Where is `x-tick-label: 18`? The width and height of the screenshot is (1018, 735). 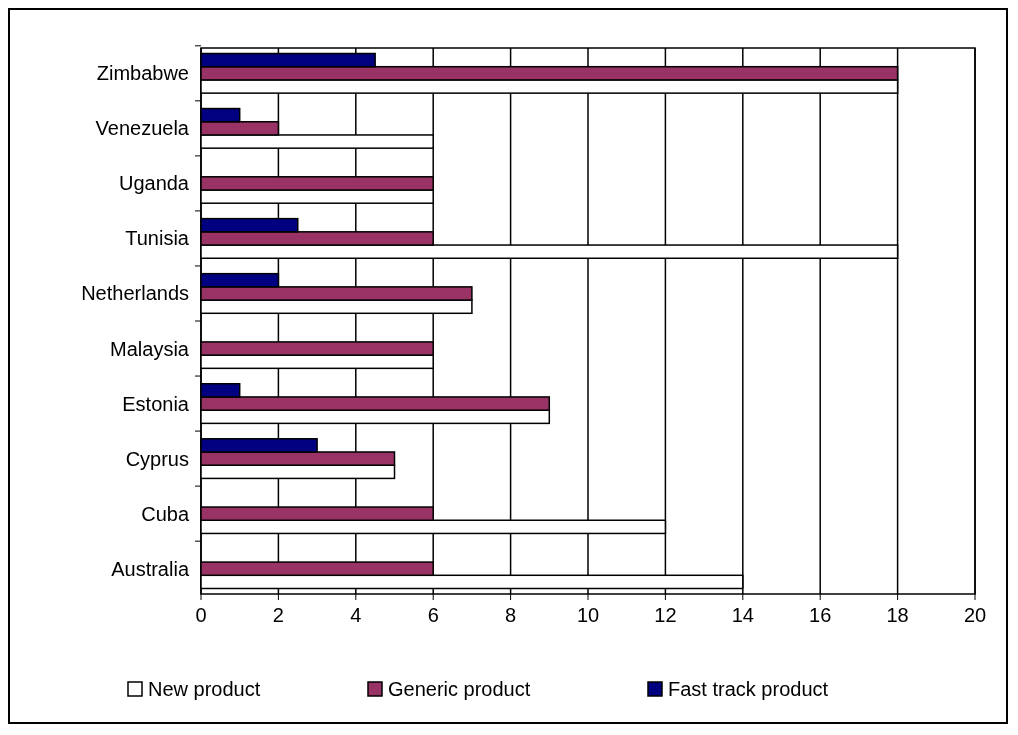
x-tick-label: 18 is located at coordinates (897, 615).